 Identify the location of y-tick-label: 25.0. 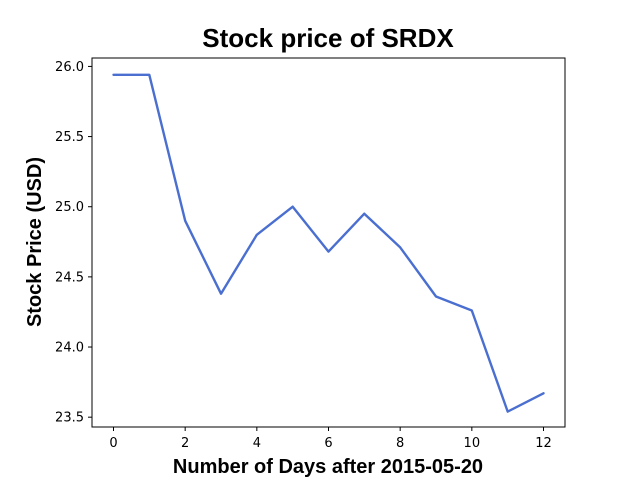
(69, 207).